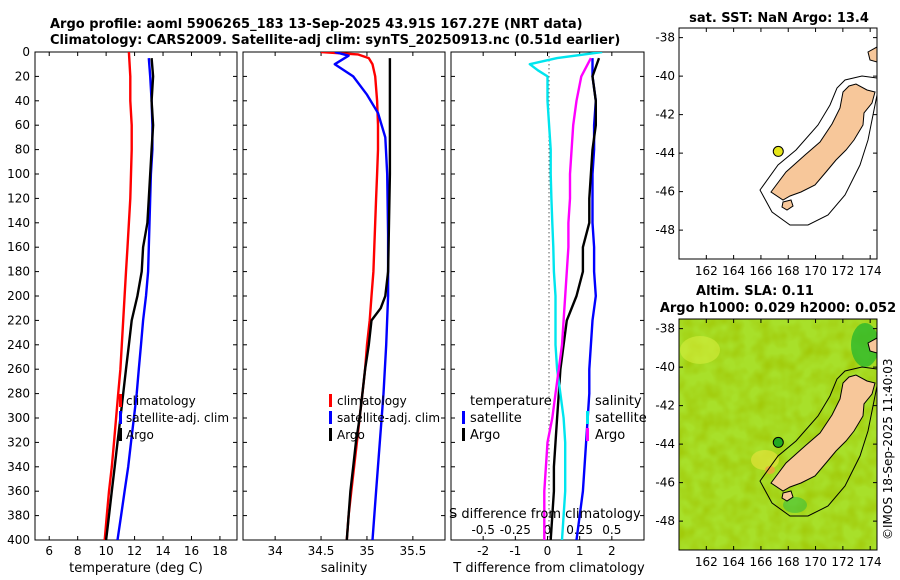 The height and width of the screenshot is (580, 900). I want to click on s-tick-label: -0.5, so click(482, 530).